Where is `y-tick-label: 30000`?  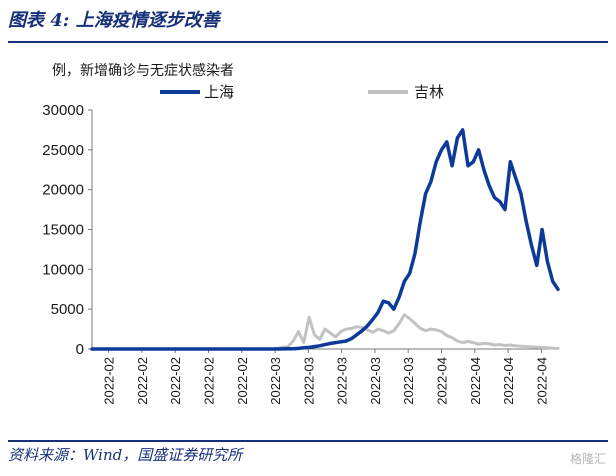
y-tick-label: 30000 is located at coordinates (63, 110).